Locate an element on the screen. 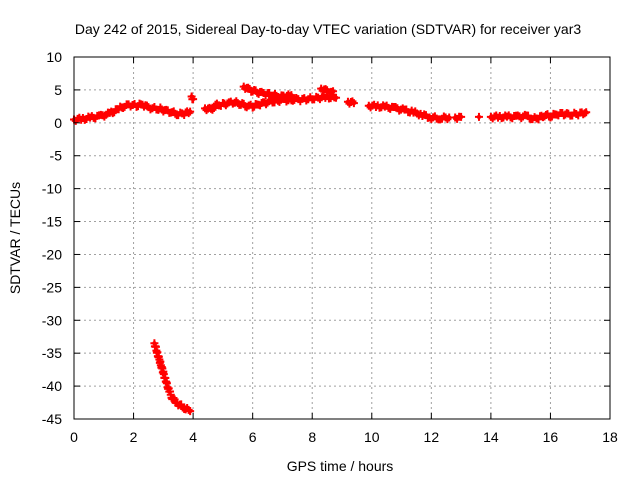 Image resolution: width=640 pixels, height=480 pixels. y-tick-label: 5 is located at coordinates (58, 90).